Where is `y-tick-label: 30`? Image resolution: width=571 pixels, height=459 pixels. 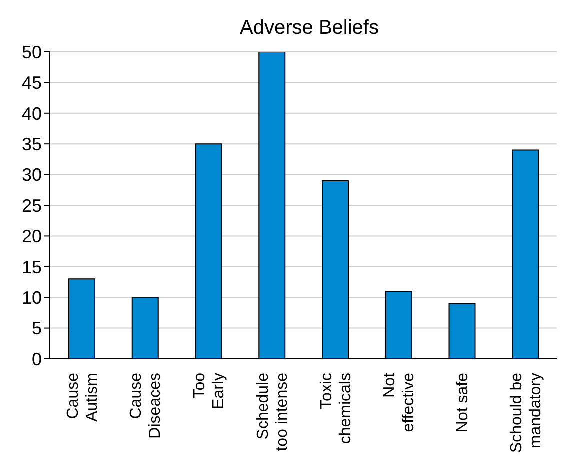
y-tick-label: 30 is located at coordinates (32, 175).